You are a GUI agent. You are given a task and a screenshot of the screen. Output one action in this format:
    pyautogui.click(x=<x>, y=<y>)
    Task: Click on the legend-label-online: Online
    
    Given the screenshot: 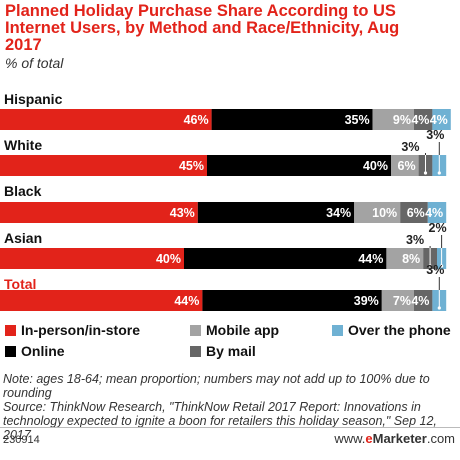 What is the action you would take?
    pyautogui.click(x=43, y=351)
    